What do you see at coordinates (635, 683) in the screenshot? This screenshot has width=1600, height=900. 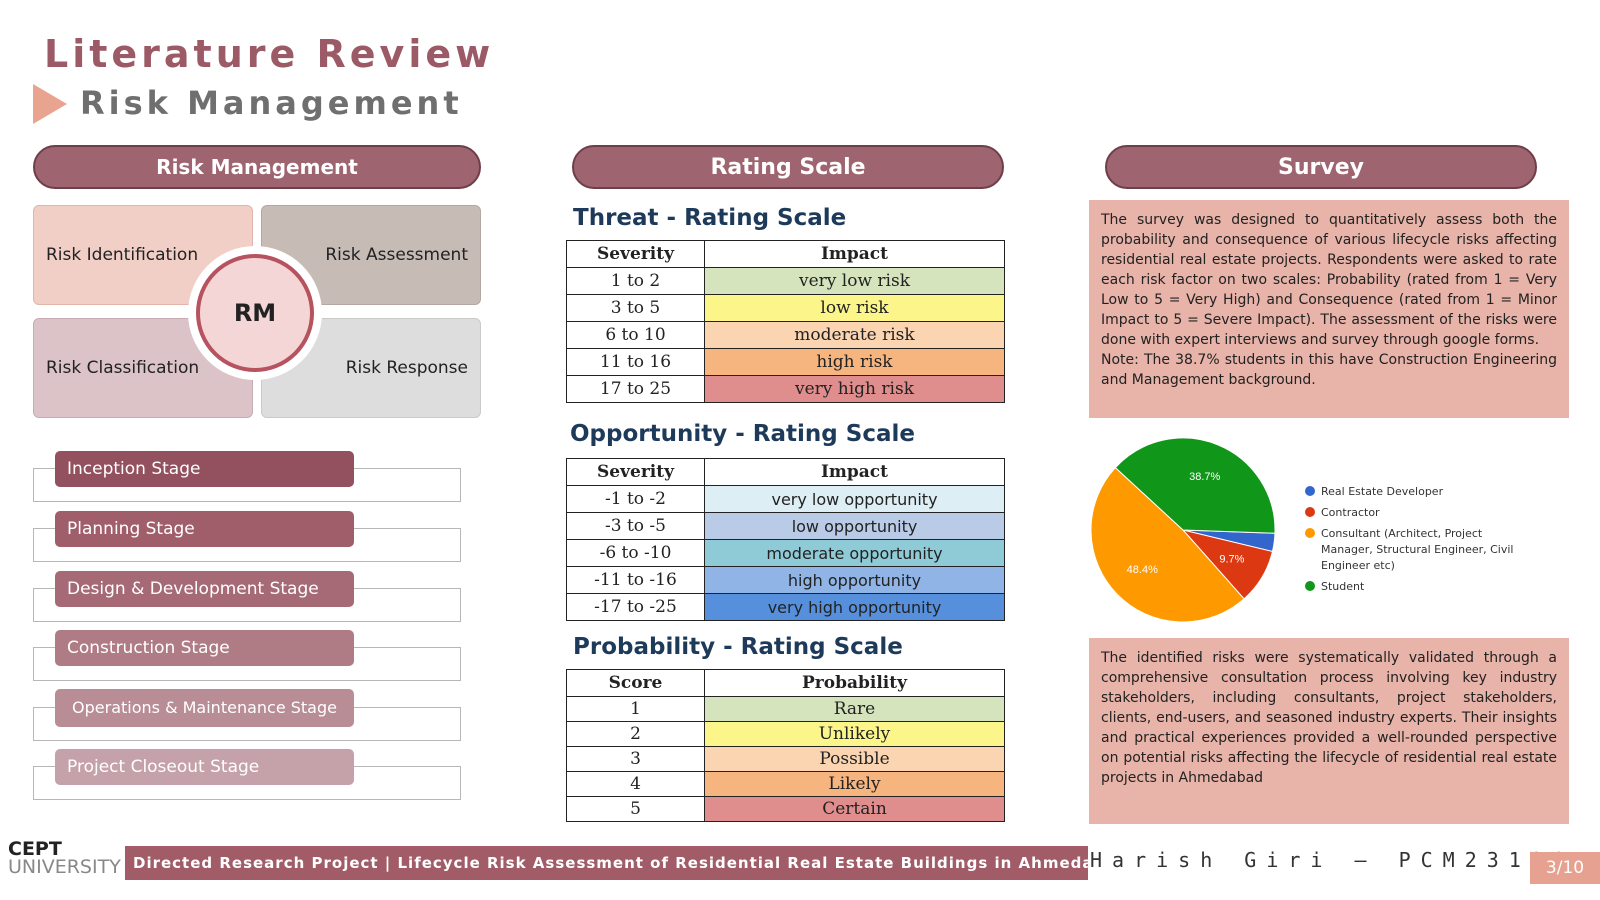 I see `table-header: Score` at bounding box center [635, 683].